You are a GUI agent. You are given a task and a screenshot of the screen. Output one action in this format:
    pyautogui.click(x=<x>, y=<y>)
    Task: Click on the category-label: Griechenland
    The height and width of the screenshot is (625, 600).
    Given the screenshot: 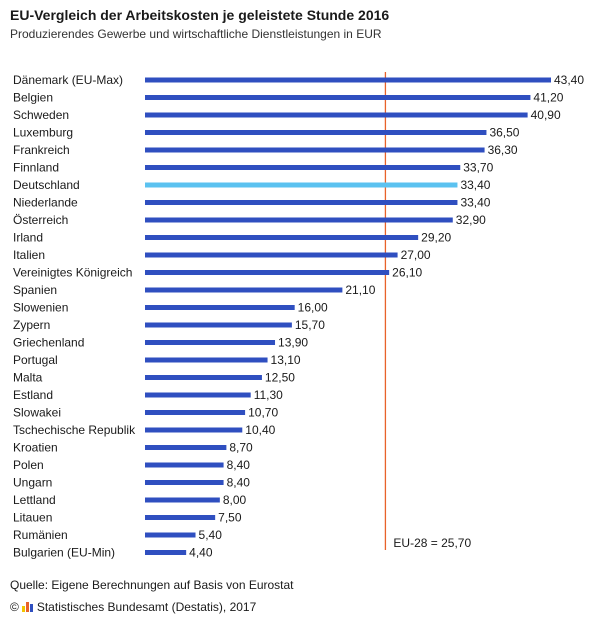 What is the action you would take?
    pyautogui.click(x=48, y=343)
    